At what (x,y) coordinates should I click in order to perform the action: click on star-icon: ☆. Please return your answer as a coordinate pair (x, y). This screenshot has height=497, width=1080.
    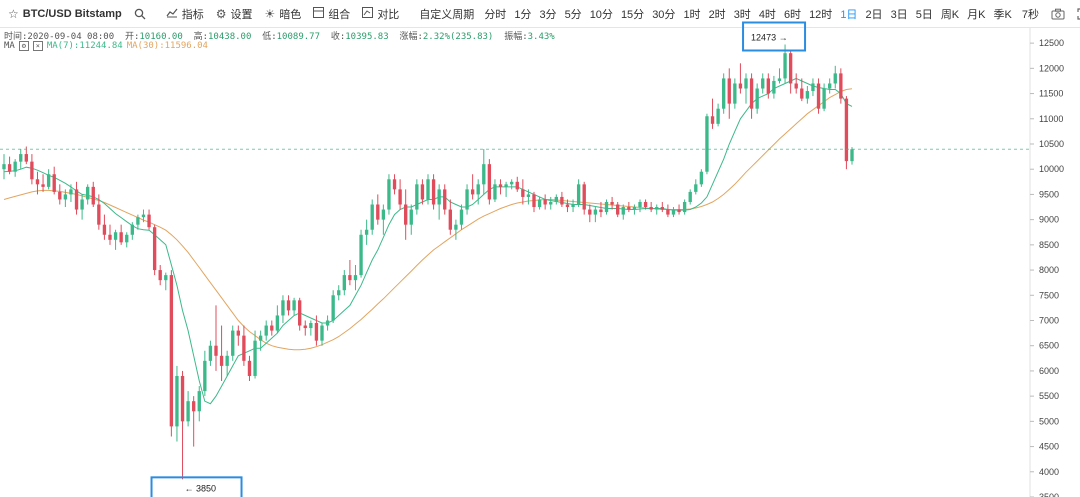
    Looking at the image, I should click on (13, 13).